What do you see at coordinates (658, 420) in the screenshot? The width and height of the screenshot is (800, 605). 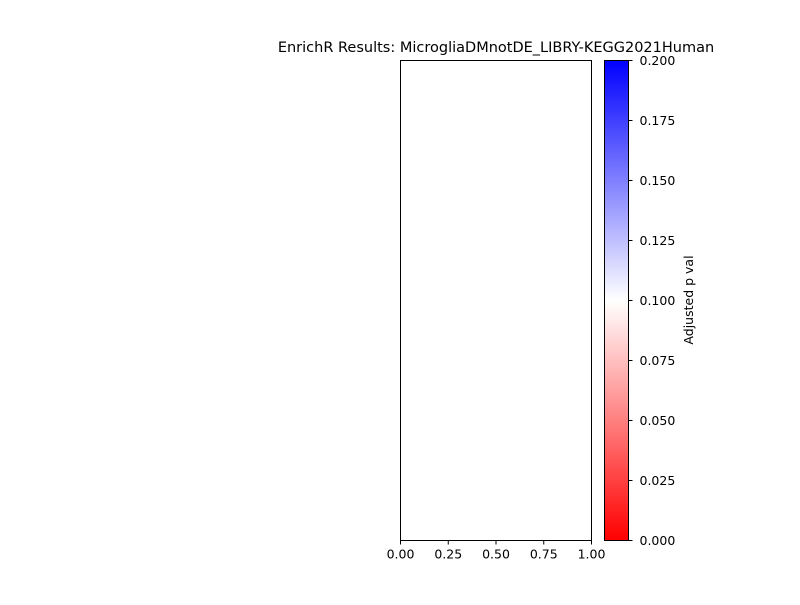 I see `colorbar-tick-label: 0.050` at bounding box center [658, 420].